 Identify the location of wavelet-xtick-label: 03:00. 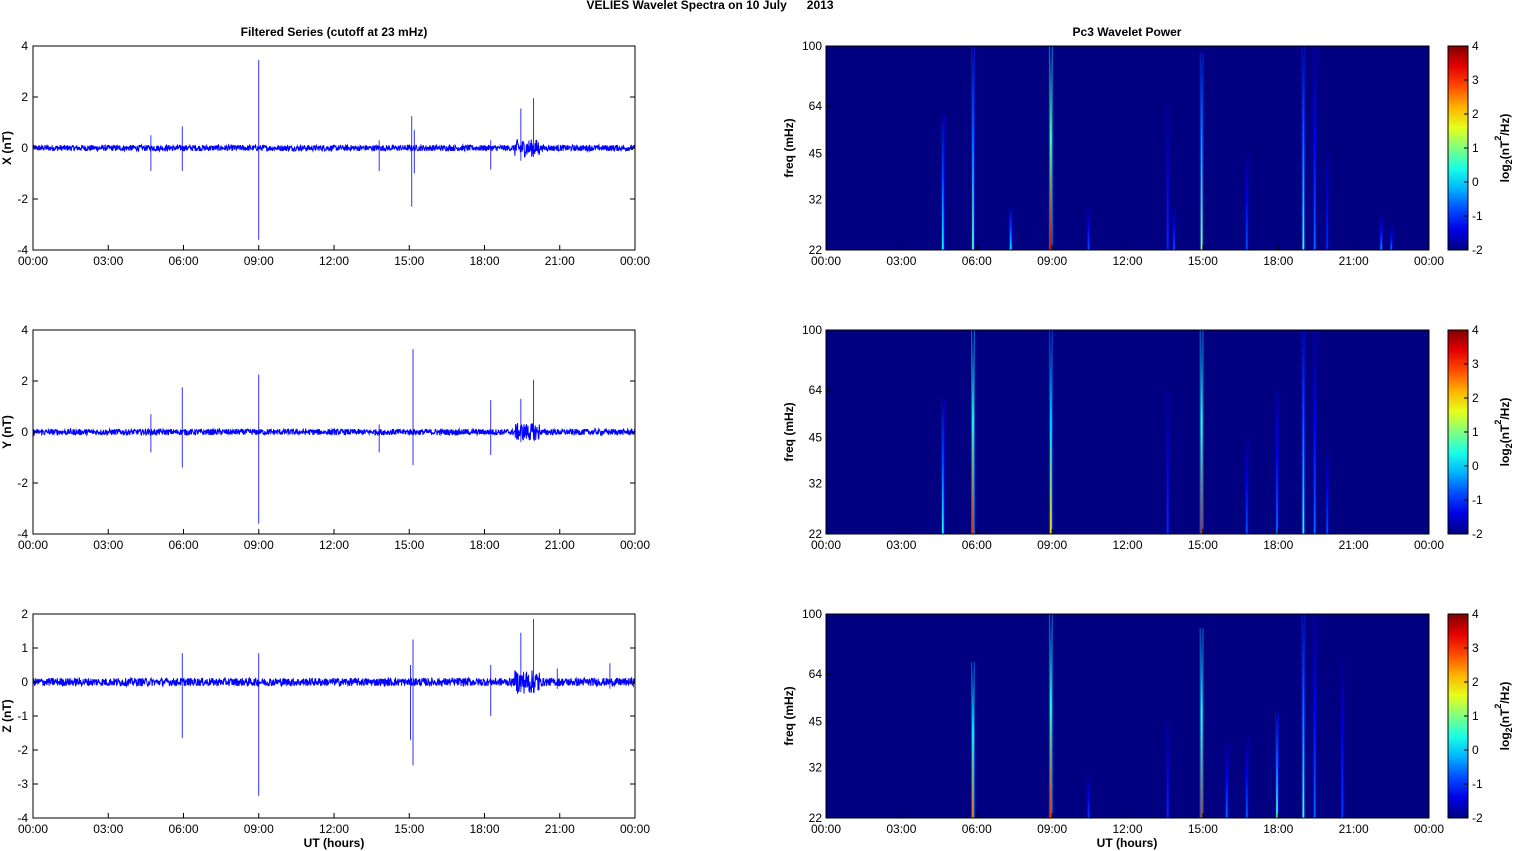
(901, 829).